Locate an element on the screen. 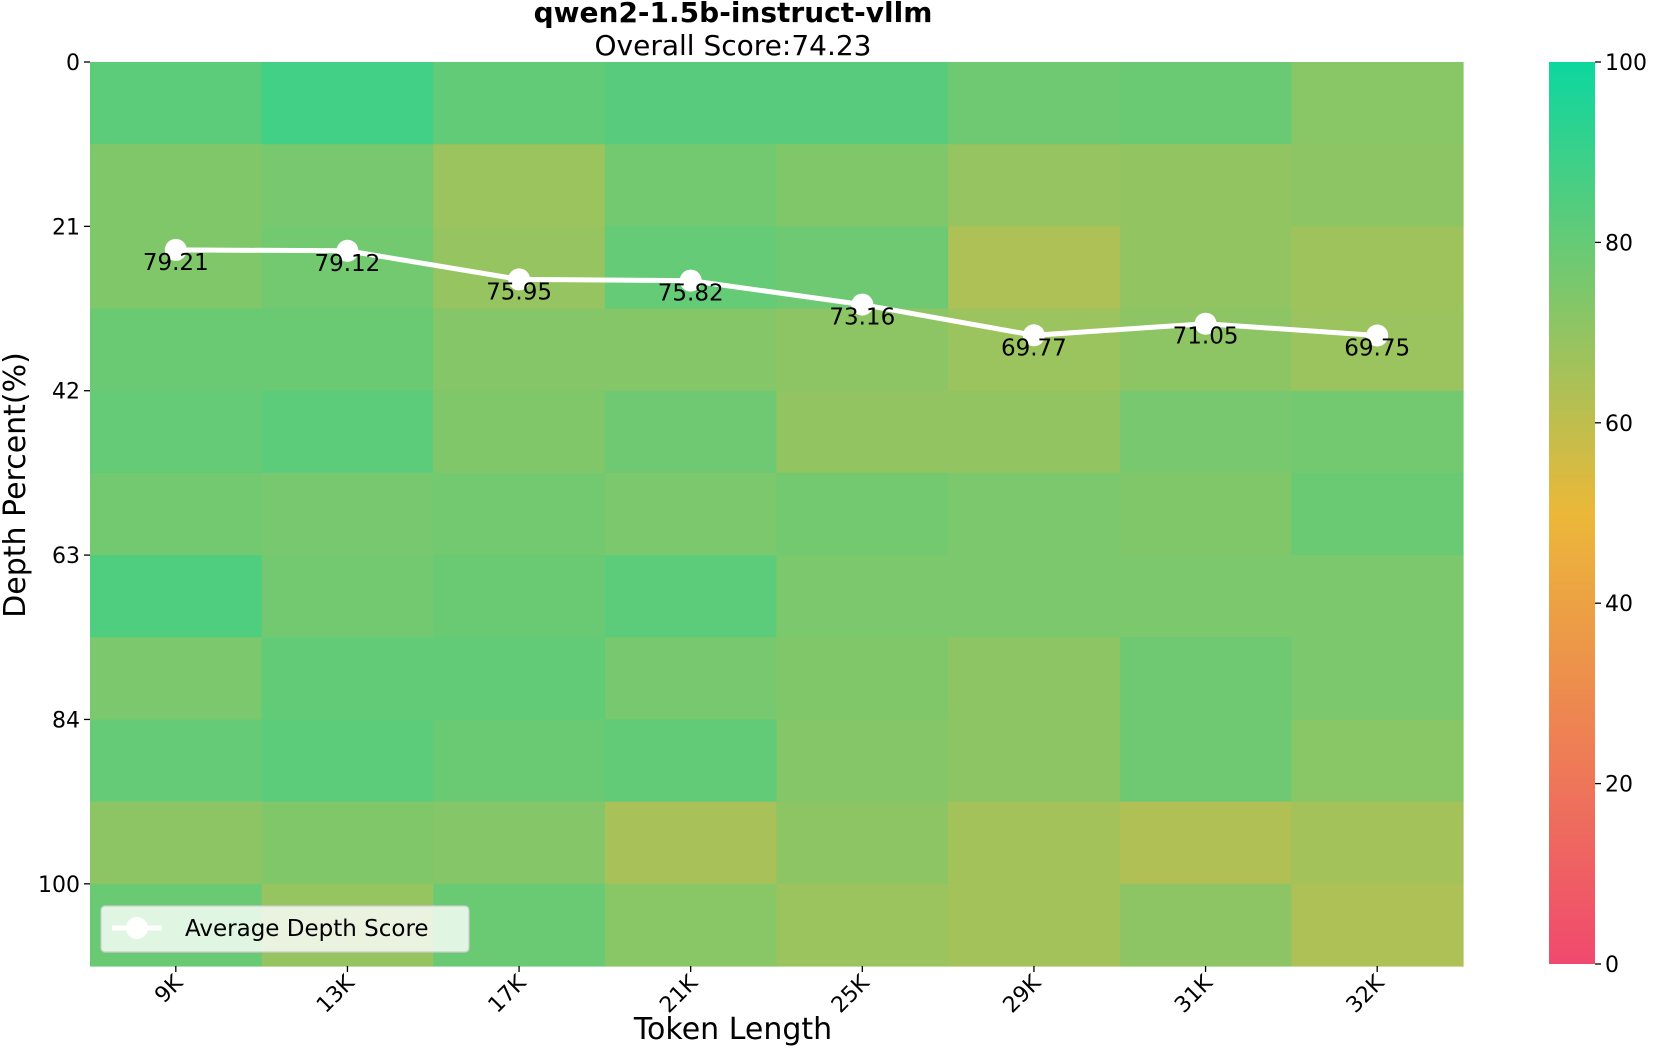 The image size is (1661, 1057). colorbar-tick-label: 80 is located at coordinates (1619, 243).